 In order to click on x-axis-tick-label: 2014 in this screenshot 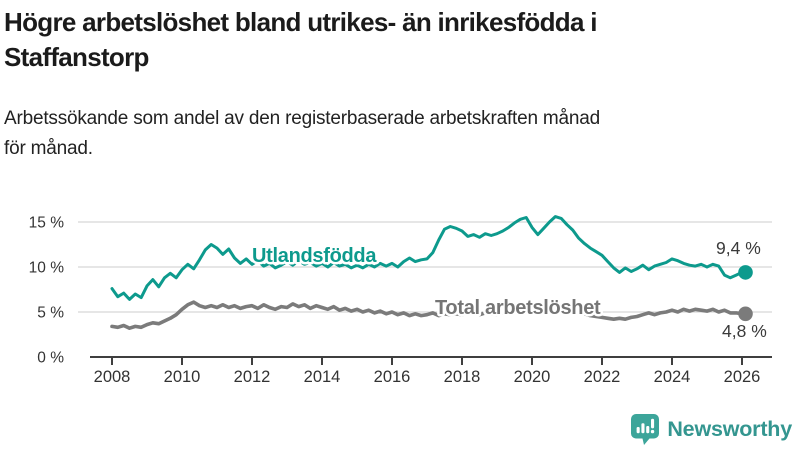, I will do `click(322, 377)`.